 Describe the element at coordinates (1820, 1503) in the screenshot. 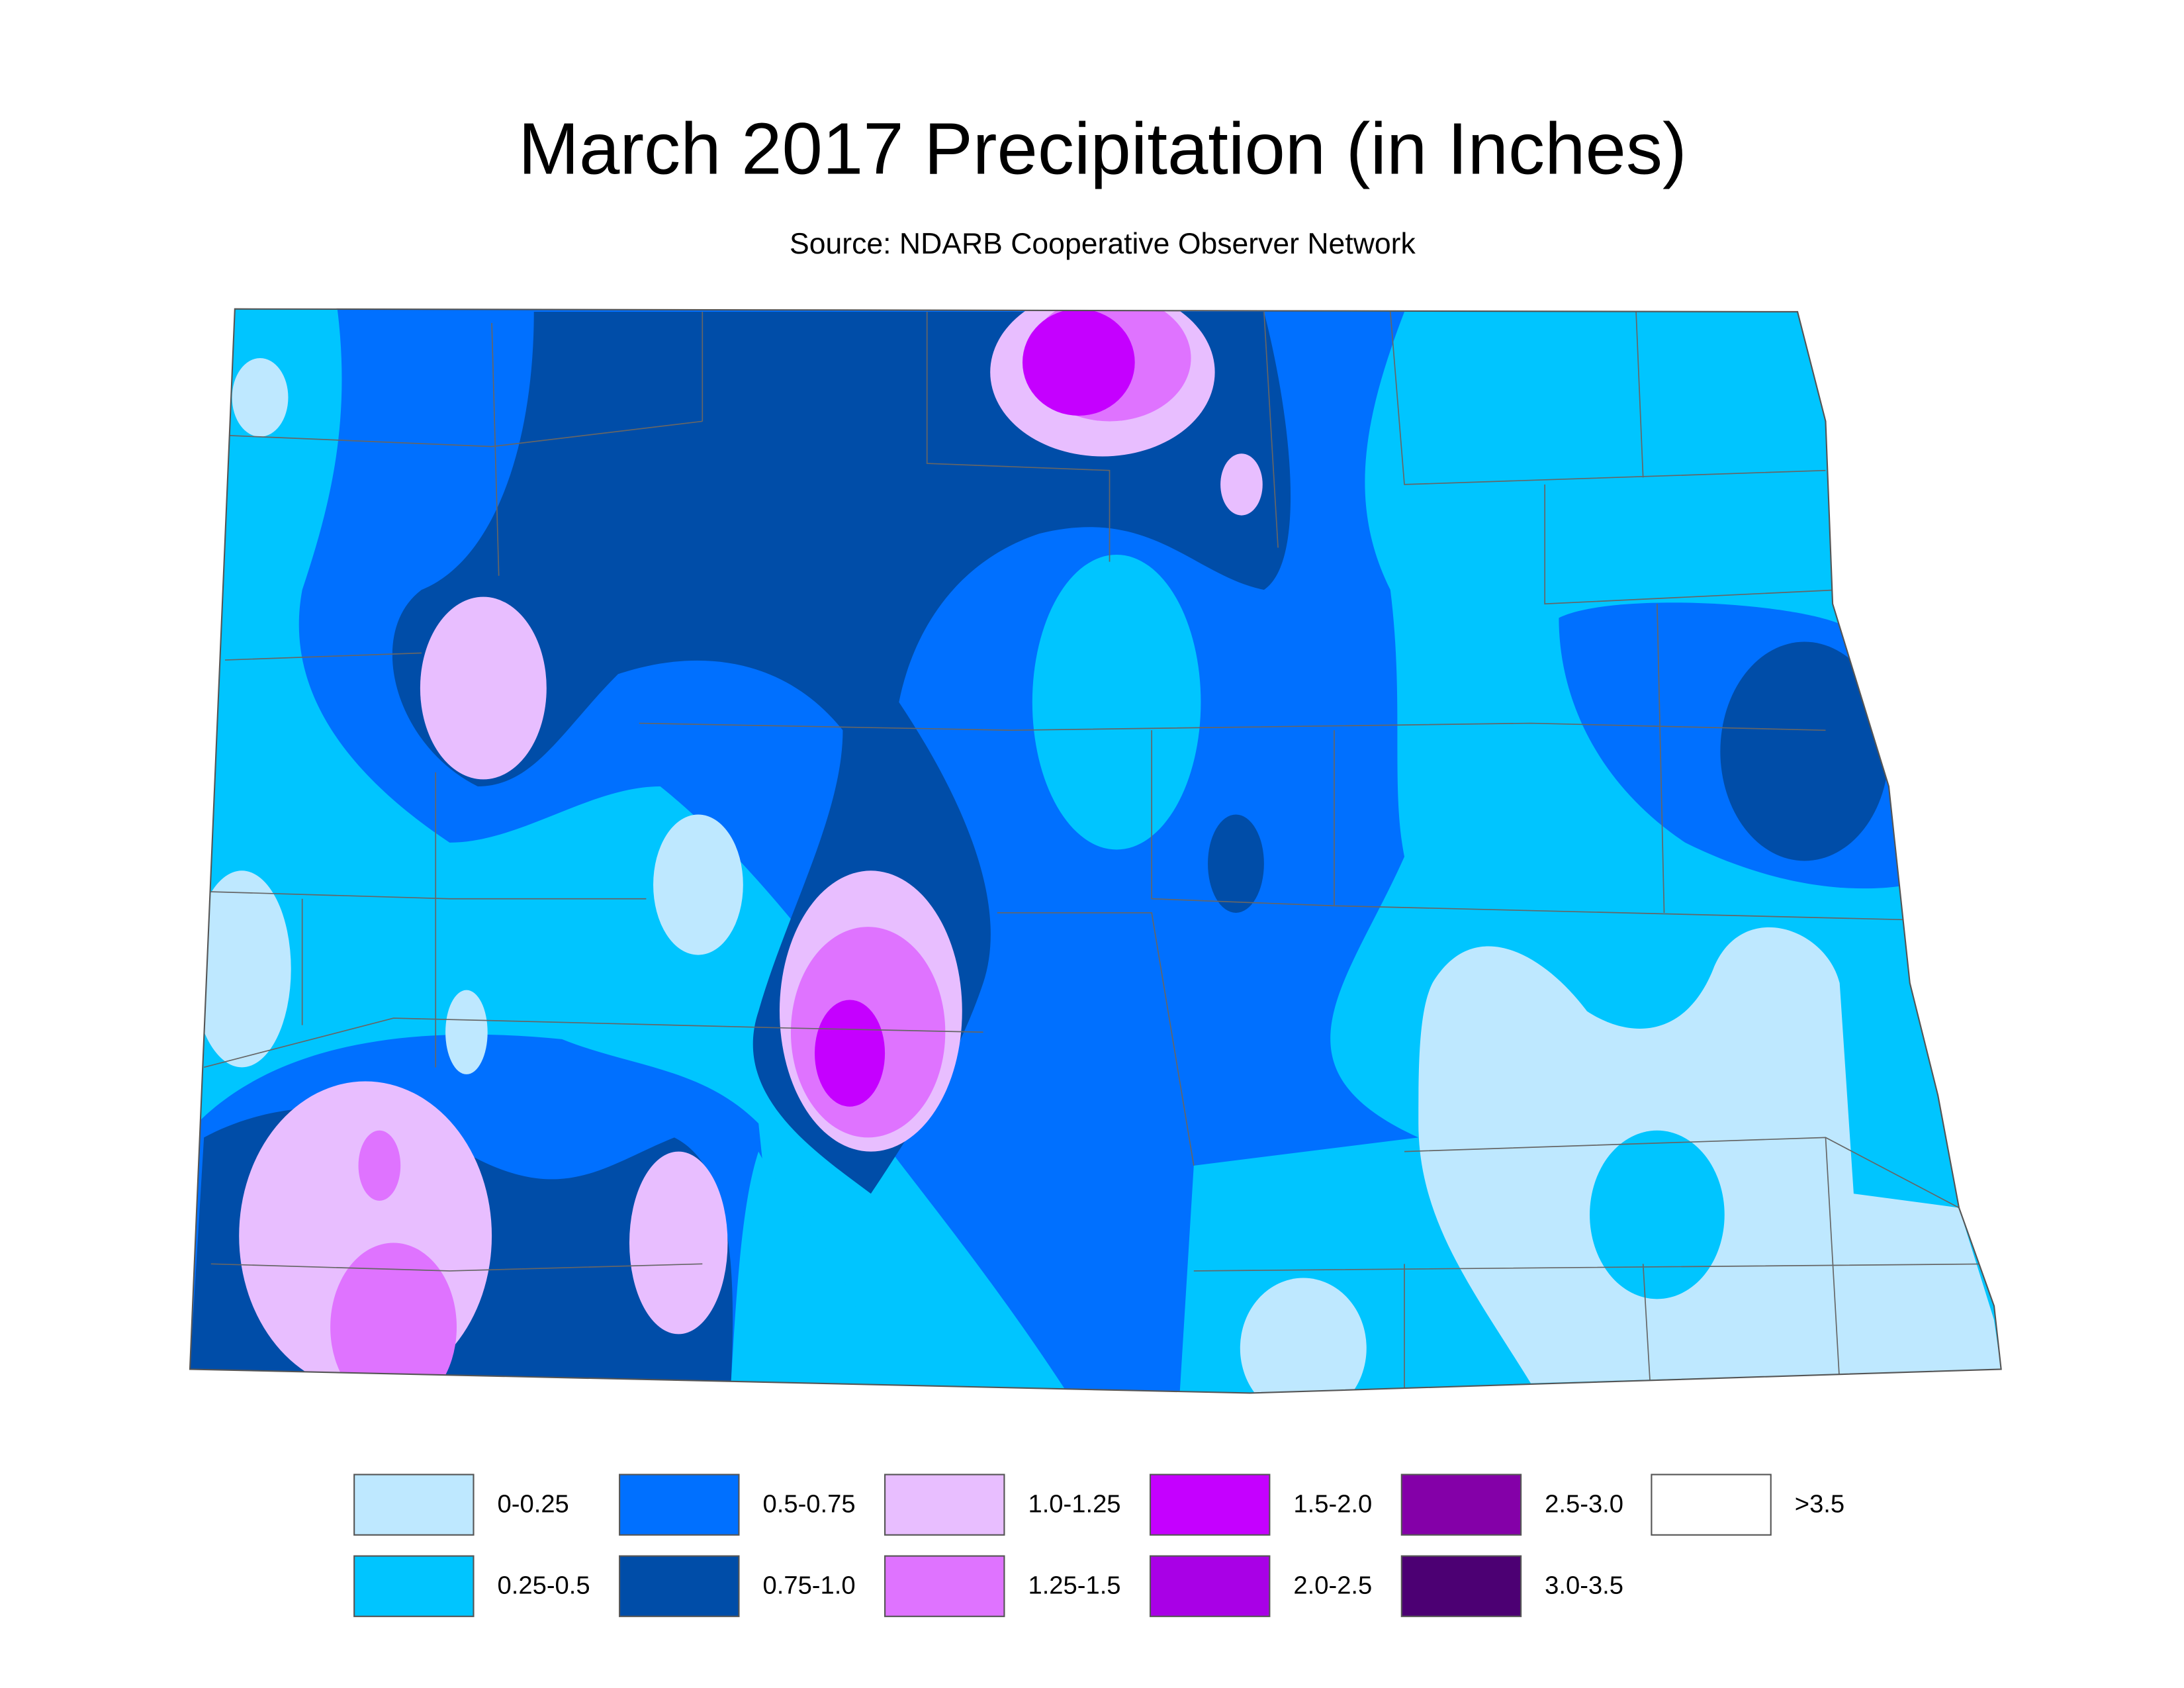

I see `legend-label: >3.5` at that location.